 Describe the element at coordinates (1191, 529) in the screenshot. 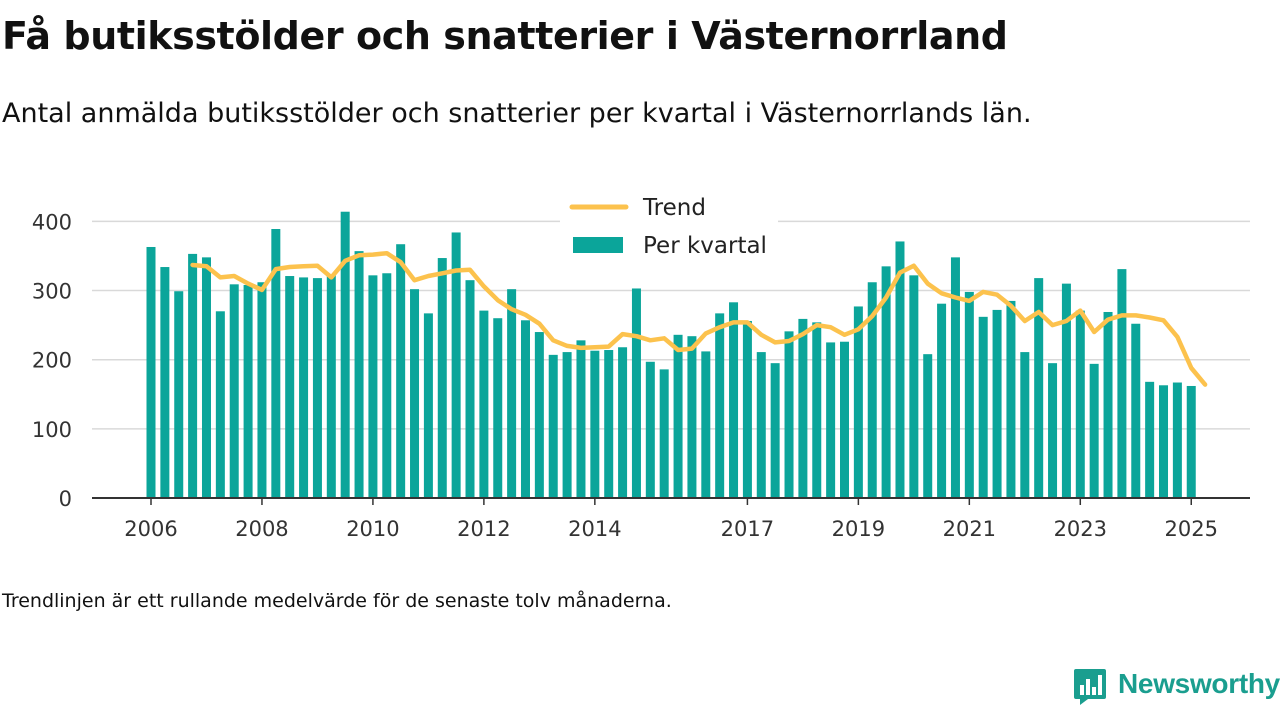

I see `x-tick-label: 2025` at that location.